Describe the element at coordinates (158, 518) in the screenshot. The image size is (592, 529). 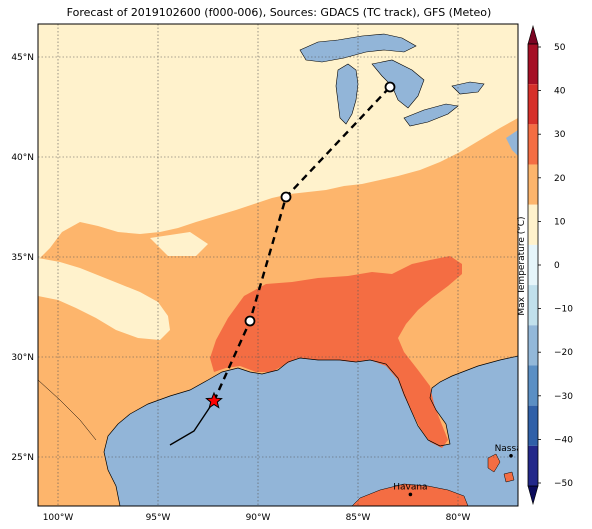
I see `lon-tick-label: 95°W` at that location.